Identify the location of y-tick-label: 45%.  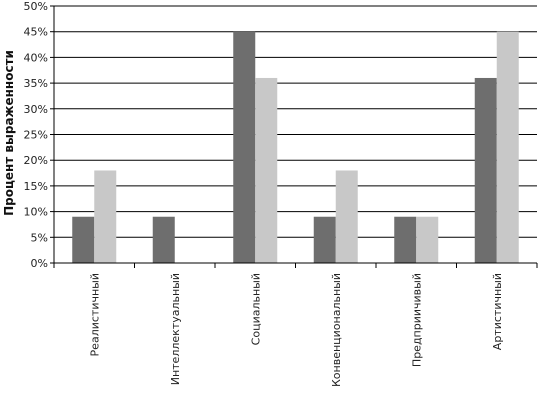
(36, 32).